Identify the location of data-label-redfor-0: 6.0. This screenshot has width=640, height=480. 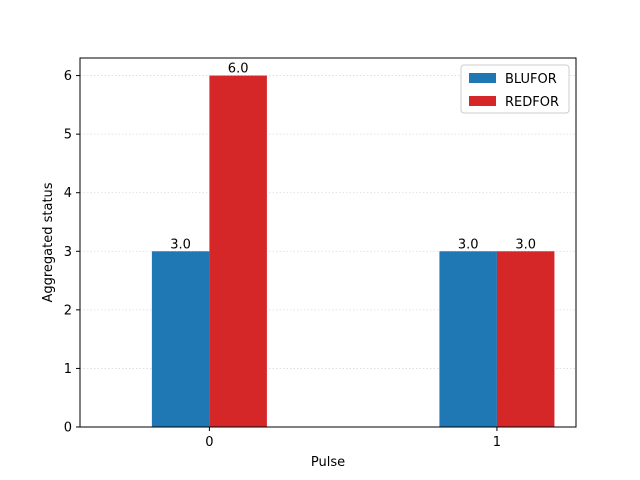
(238, 69).